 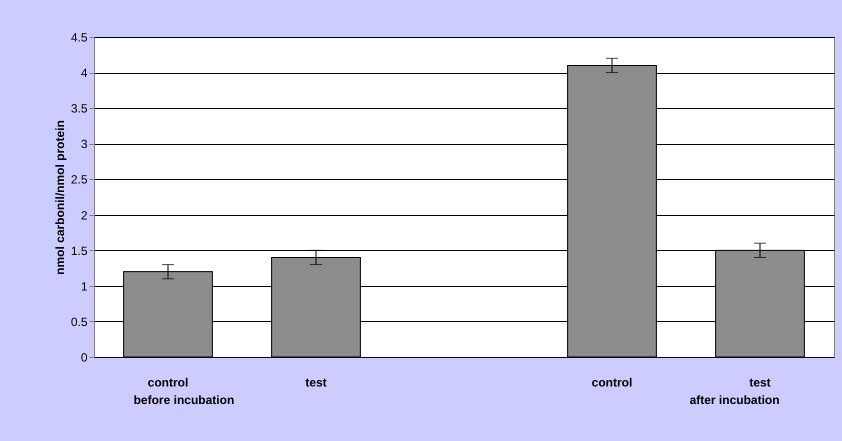 I want to click on y-tick-label: 3.5, so click(x=79, y=109).